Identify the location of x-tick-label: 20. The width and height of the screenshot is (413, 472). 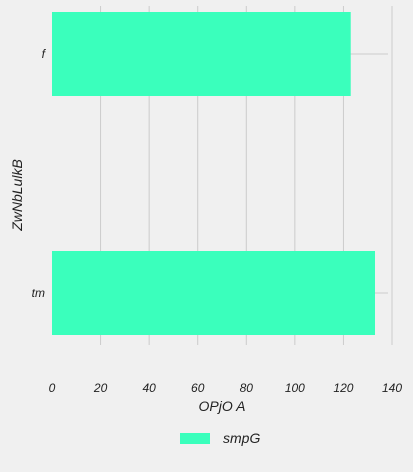
(100, 388).